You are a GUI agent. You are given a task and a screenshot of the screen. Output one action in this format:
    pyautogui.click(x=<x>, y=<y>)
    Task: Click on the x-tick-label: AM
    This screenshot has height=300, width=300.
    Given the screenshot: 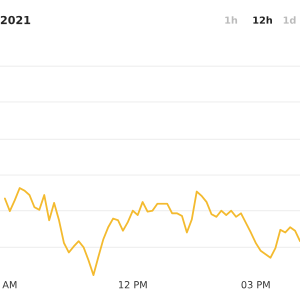 What is the action you would take?
    pyautogui.click(x=9, y=284)
    